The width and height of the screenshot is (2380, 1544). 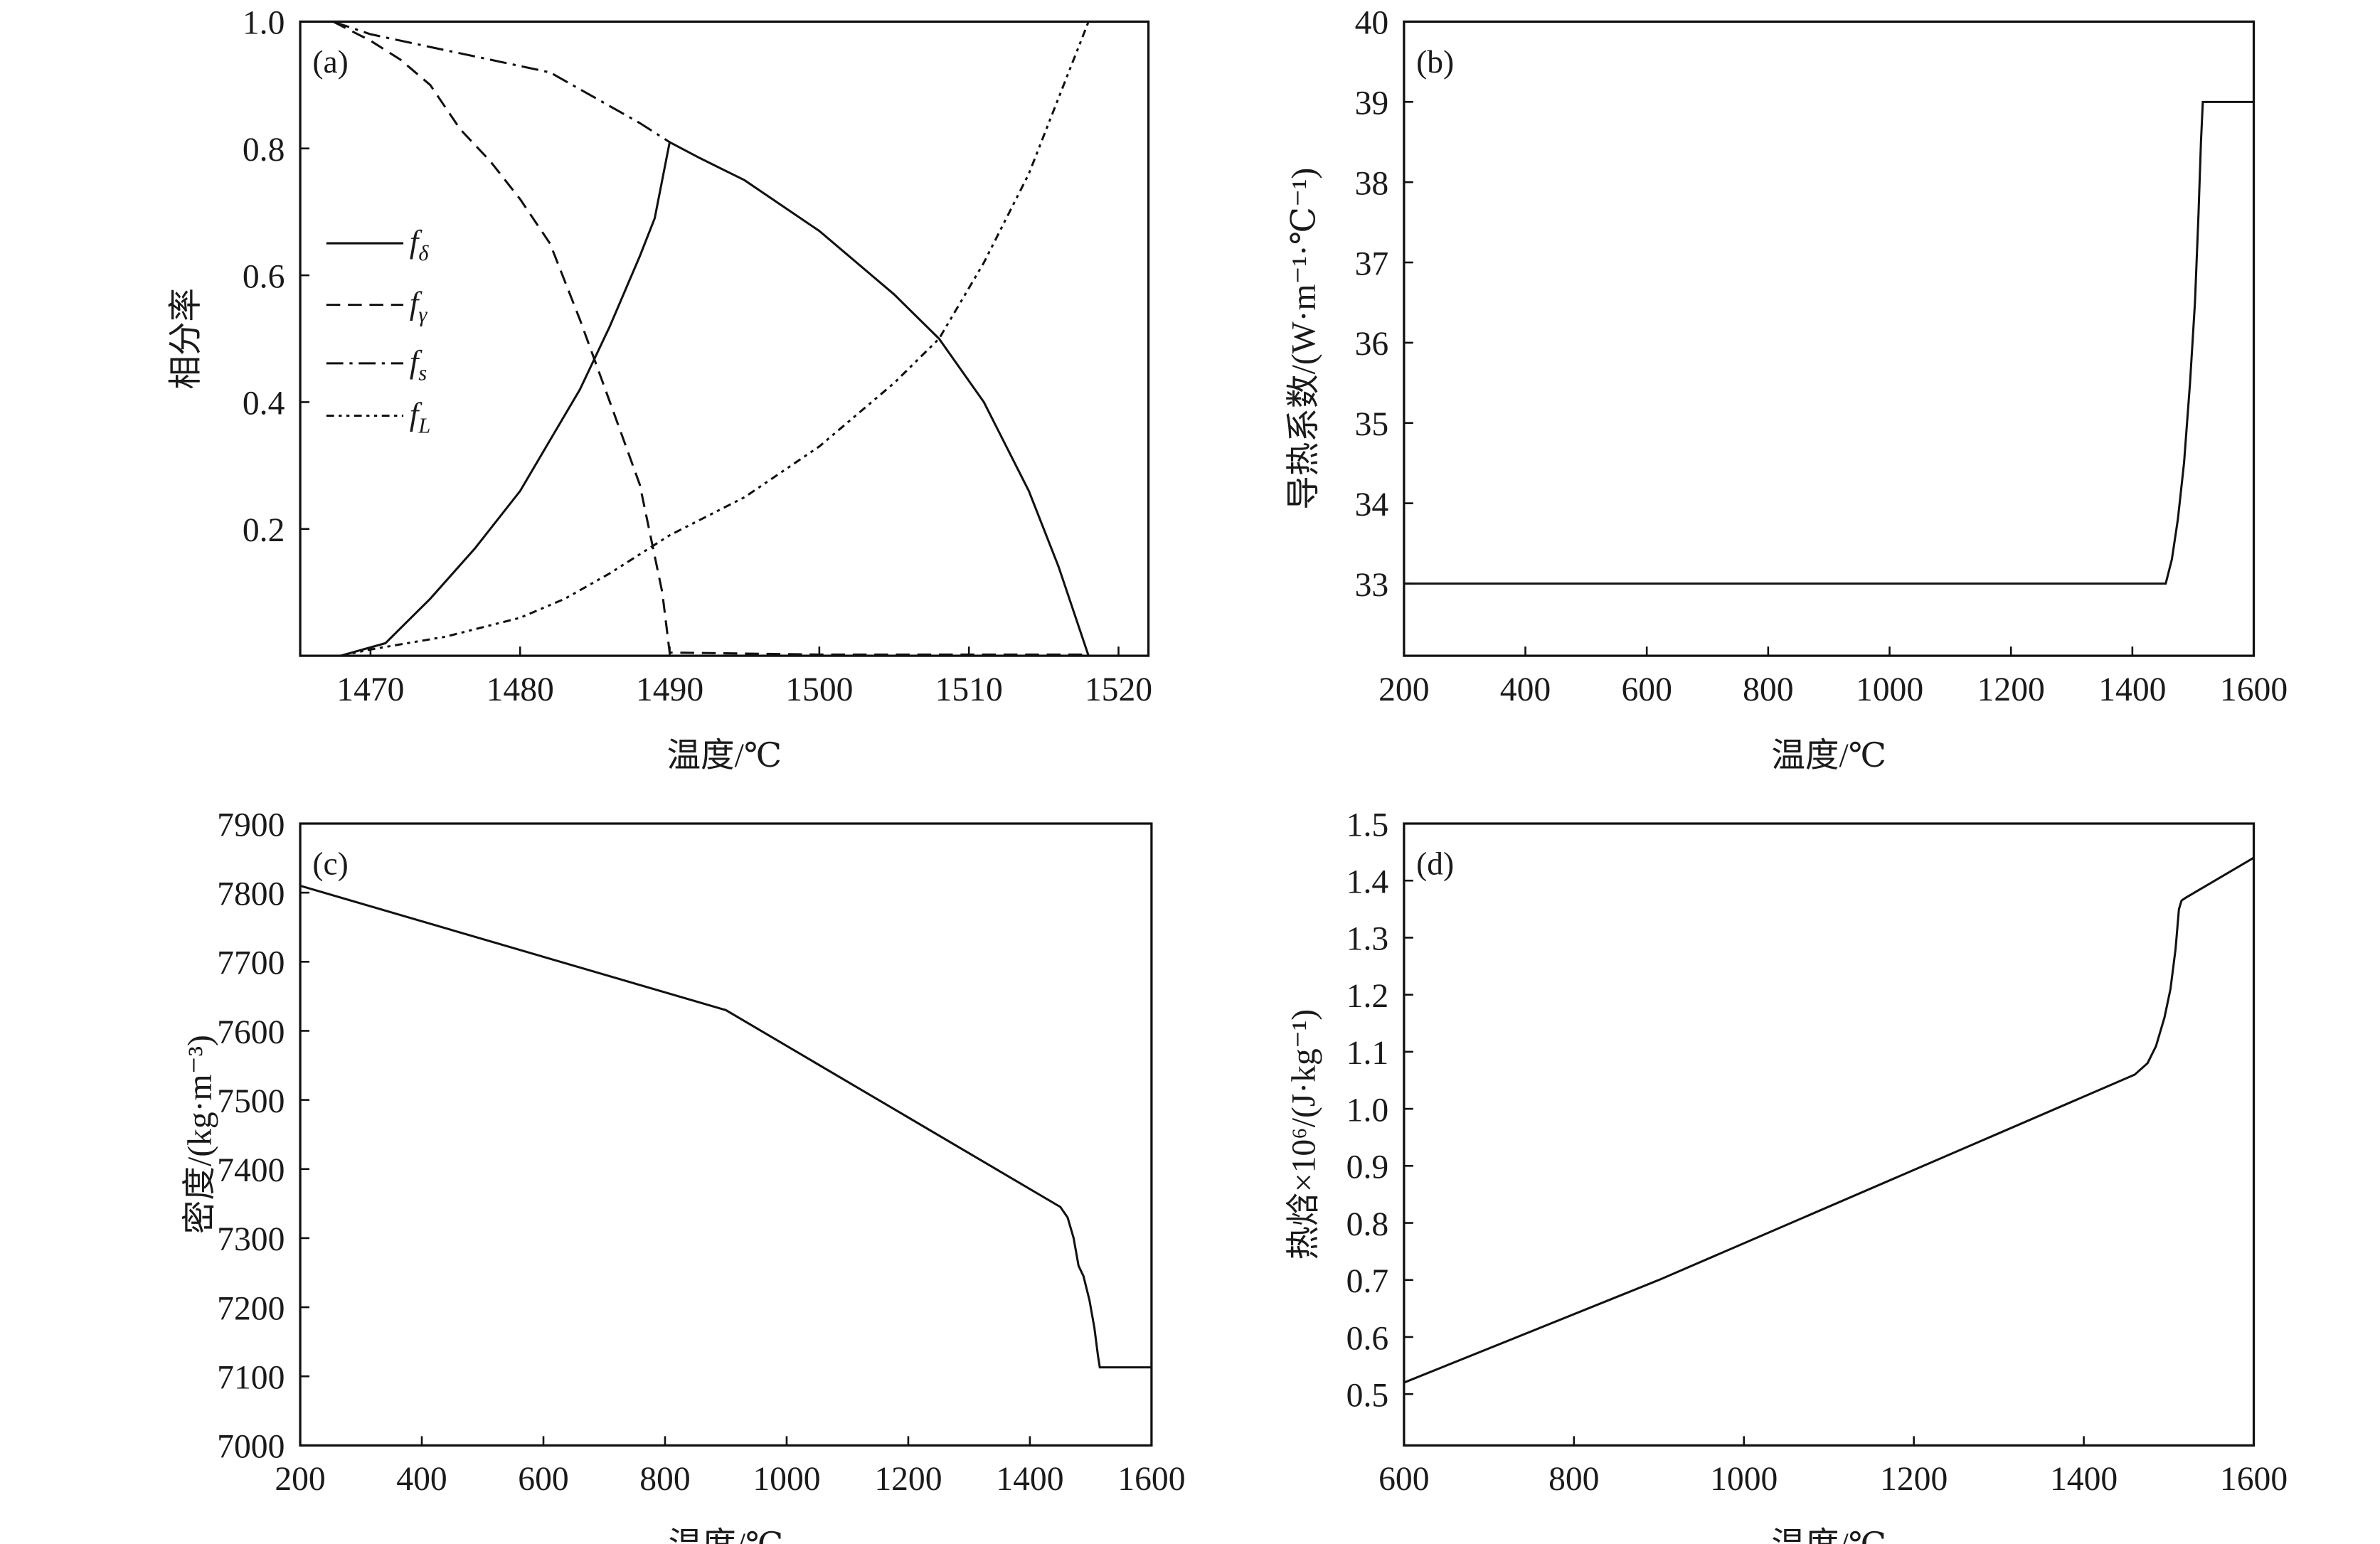 What do you see at coordinates (422, 314) in the screenshot?
I see `legend-subscript: γ` at bounding box center [422, 314].